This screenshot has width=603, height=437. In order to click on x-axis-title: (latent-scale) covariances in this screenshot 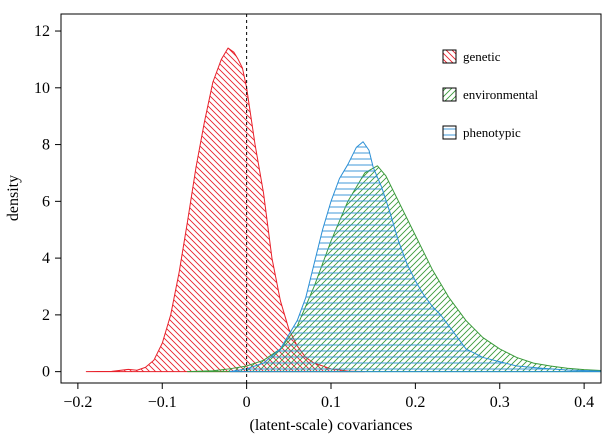, I will do `click(330, 425)`.